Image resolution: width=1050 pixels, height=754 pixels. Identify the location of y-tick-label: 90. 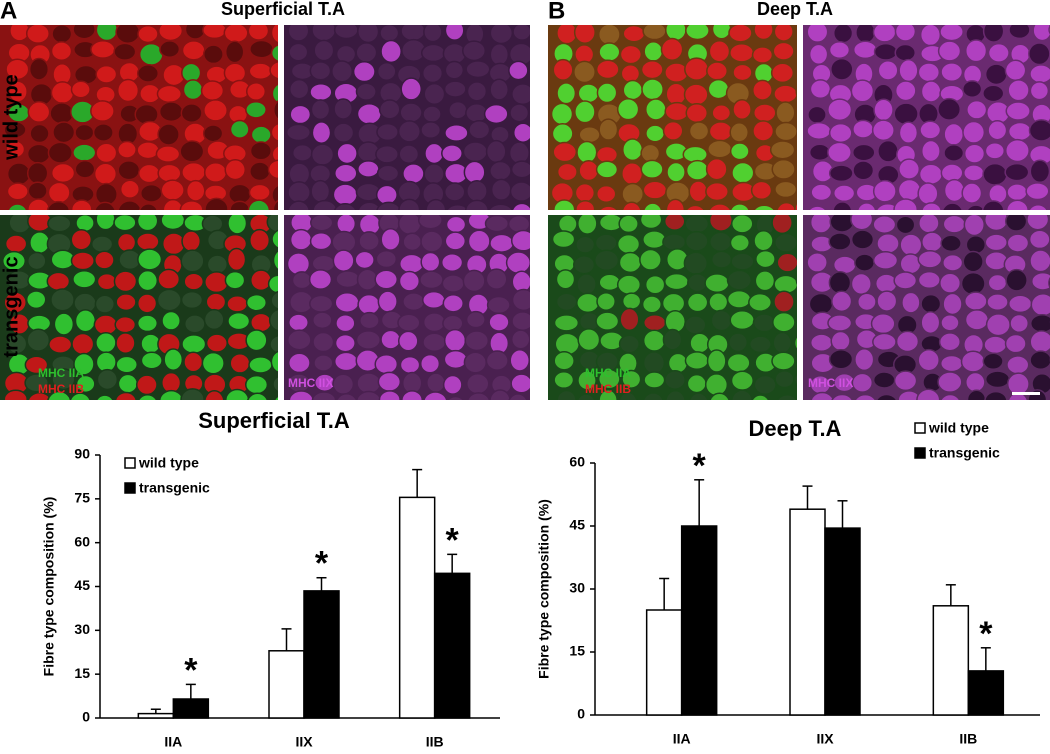
(82, 454).